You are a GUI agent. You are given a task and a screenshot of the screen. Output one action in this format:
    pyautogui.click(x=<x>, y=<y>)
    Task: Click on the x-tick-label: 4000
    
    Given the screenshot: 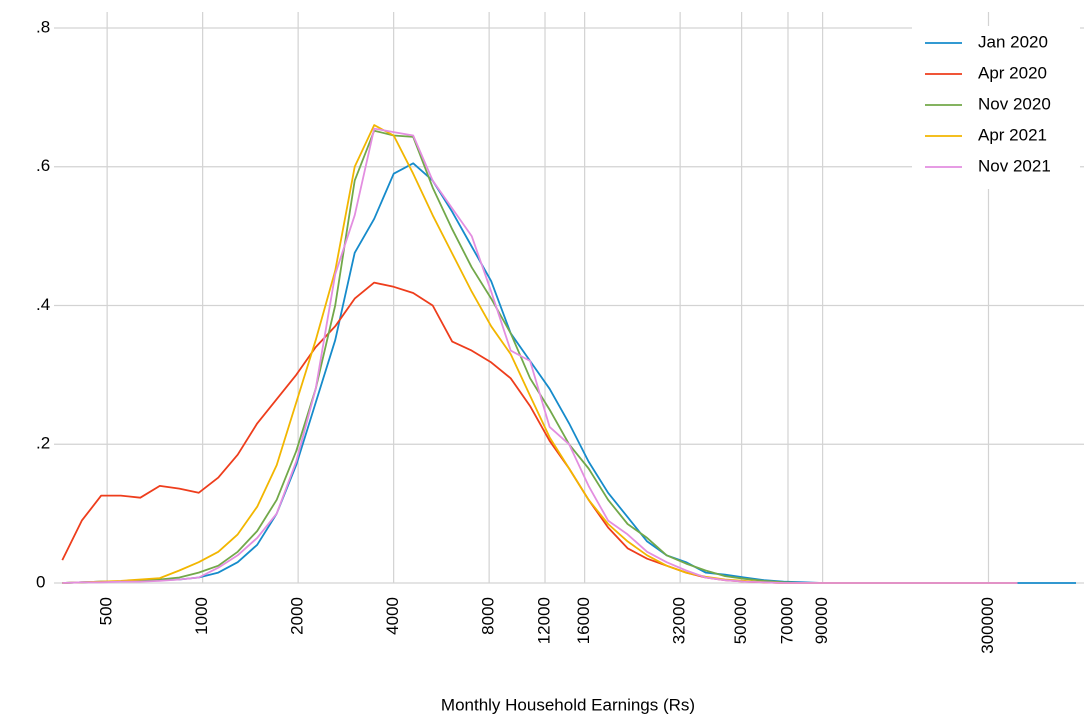 What is the action you would take?
    pyautogui.click(x=392, y=616)
    